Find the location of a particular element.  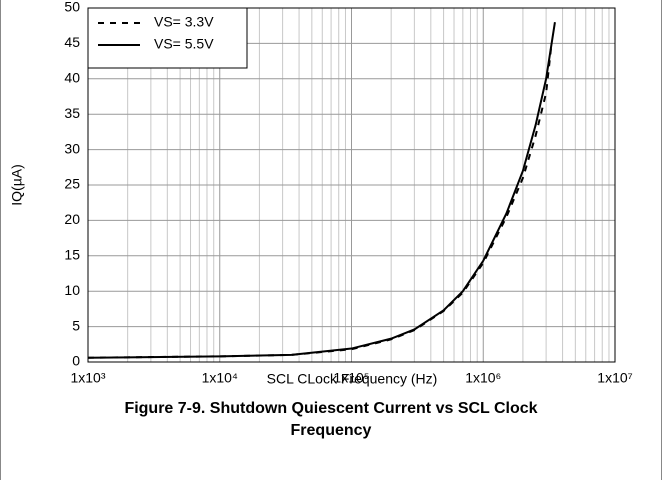

y-tick-label: 45 is located at coordinates (72, 42).